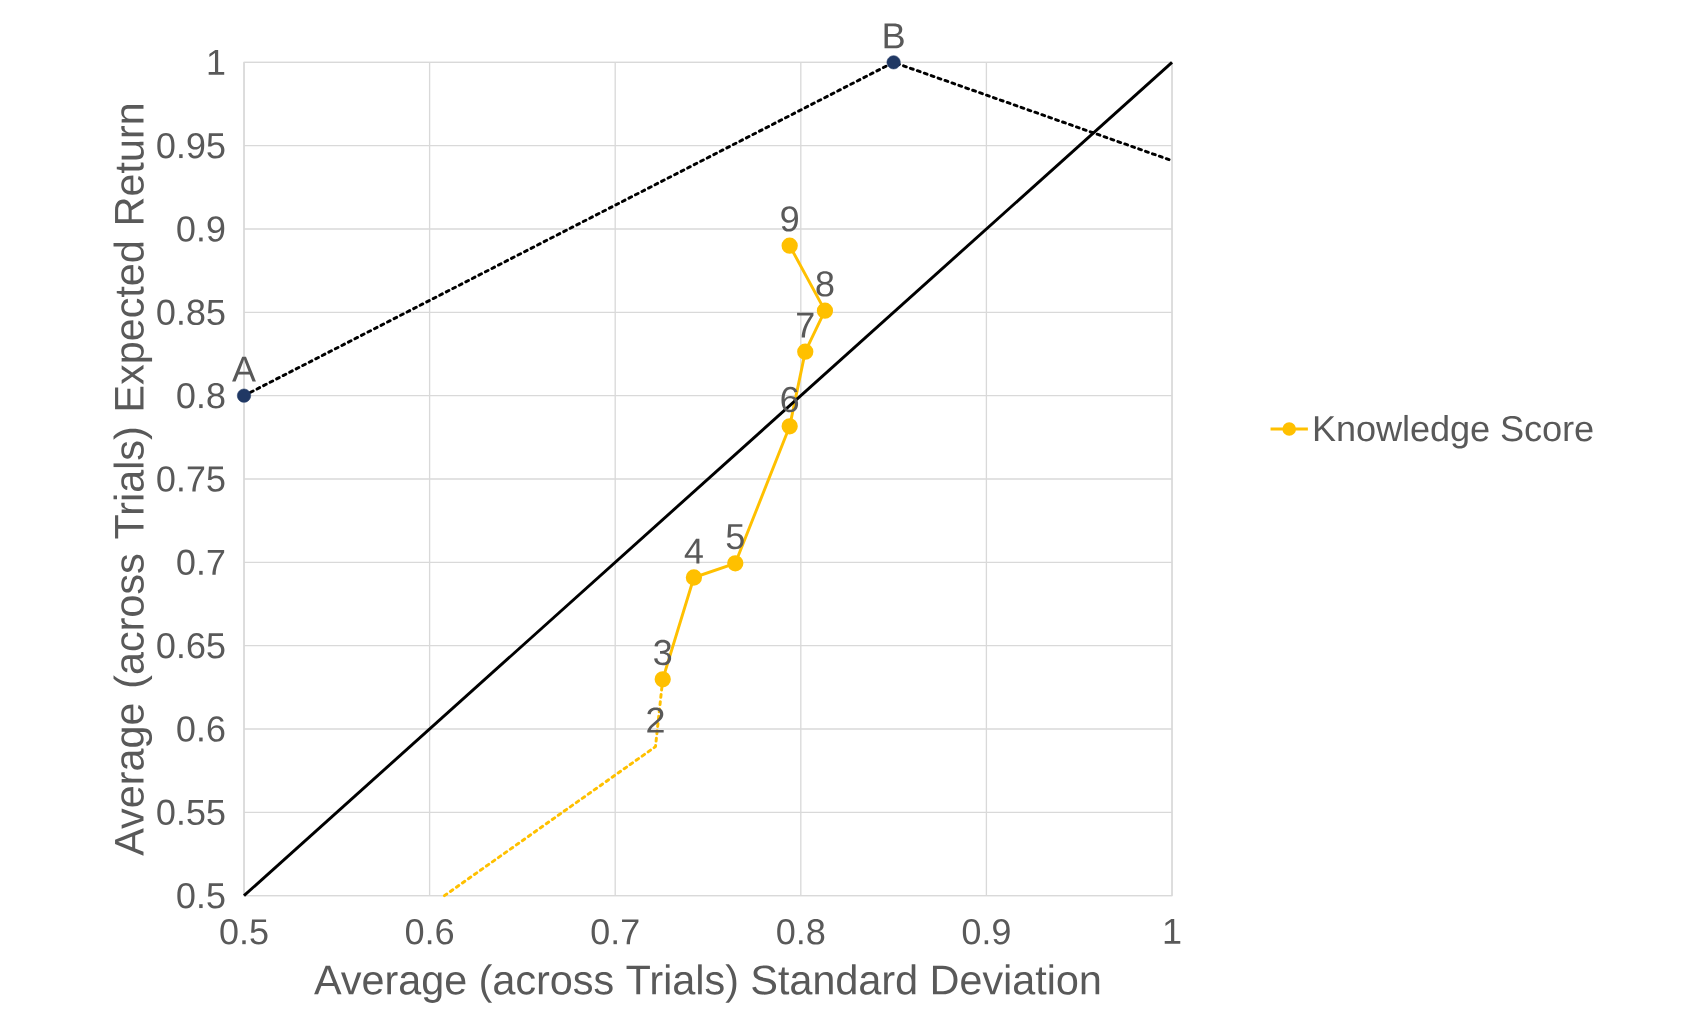  I want to click on x-tick-label: 1, so click(1172, 931).